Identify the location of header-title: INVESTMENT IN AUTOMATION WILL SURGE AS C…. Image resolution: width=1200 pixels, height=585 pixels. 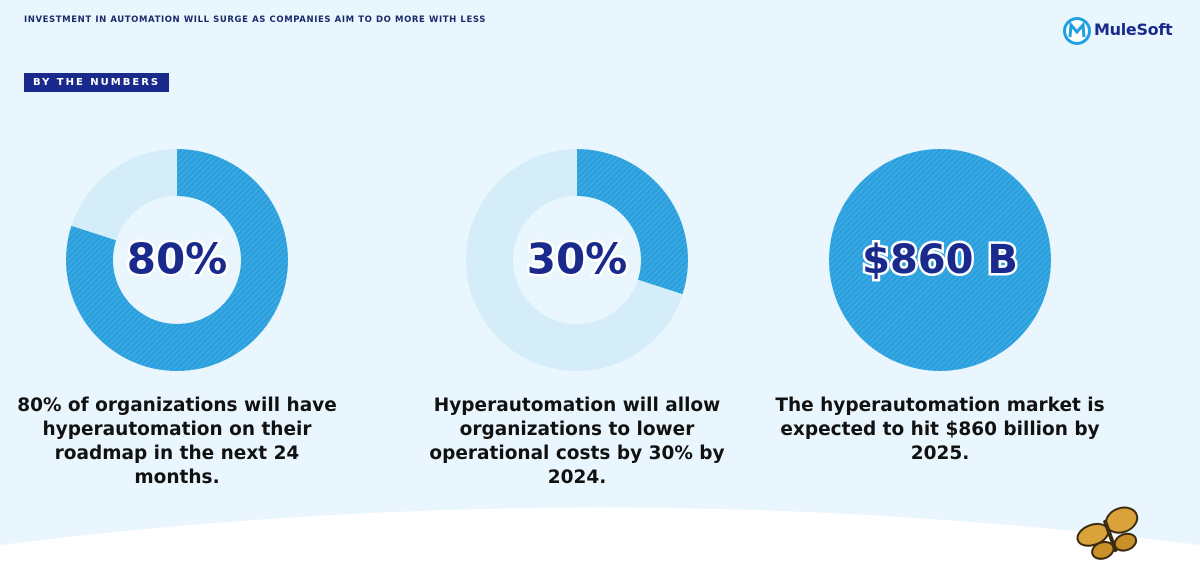
(255, 20).